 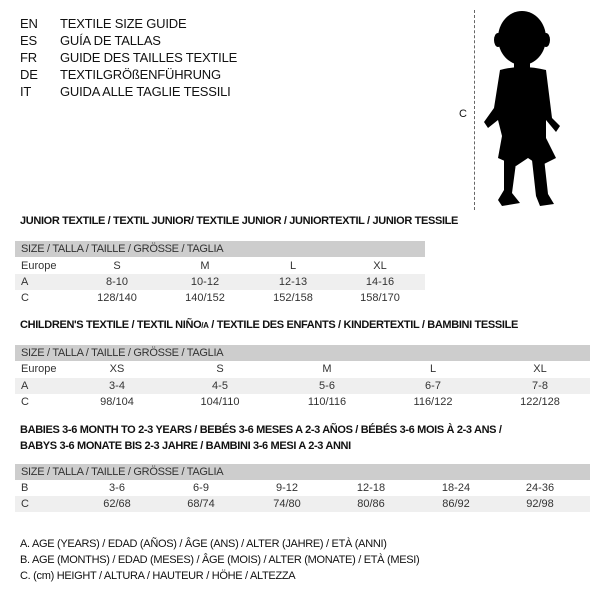 What do you see at coordinates (29, 74) in the screenshot?
I see `language-code: DE` at bounding box center [29, 74].